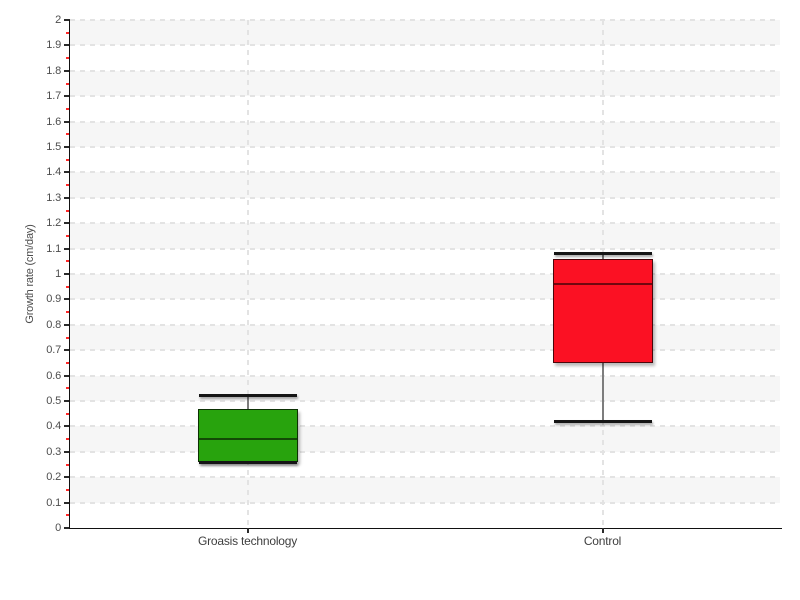 The height and width of the screenshot is (600, 800). Describe the element at coordinates (247, 462) in the screenshot. I see `whisker-cap-min-groasis-technology` at that location.